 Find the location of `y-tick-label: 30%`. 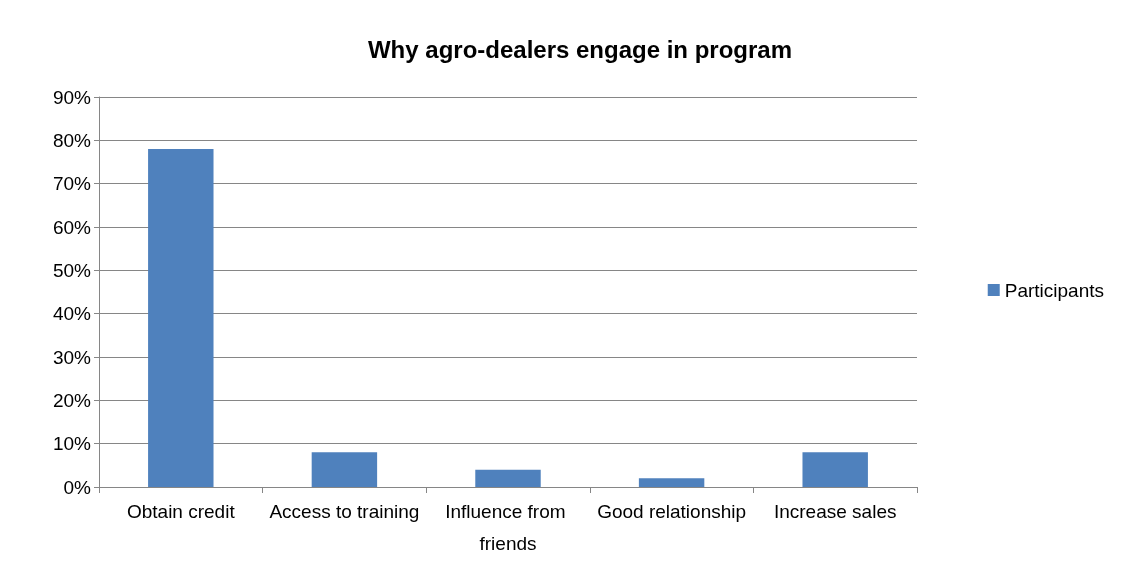

y-tick-label: 30% is located at coordinates (72, 357).